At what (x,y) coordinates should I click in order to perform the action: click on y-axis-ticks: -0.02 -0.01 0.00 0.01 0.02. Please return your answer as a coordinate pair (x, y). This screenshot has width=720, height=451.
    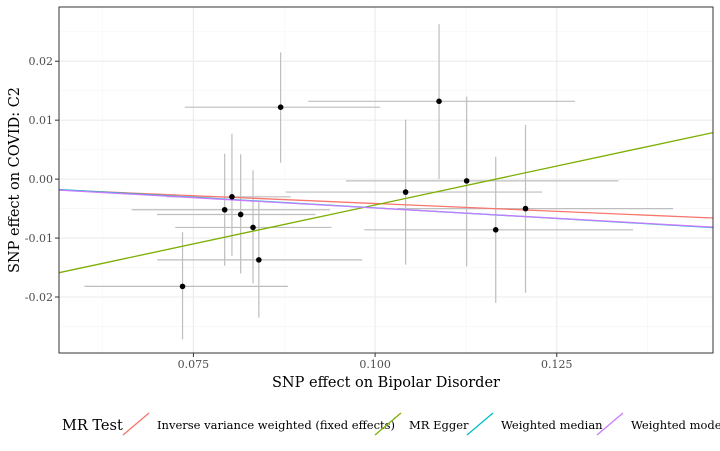
    Looking at the image, I should click on (42, 179).